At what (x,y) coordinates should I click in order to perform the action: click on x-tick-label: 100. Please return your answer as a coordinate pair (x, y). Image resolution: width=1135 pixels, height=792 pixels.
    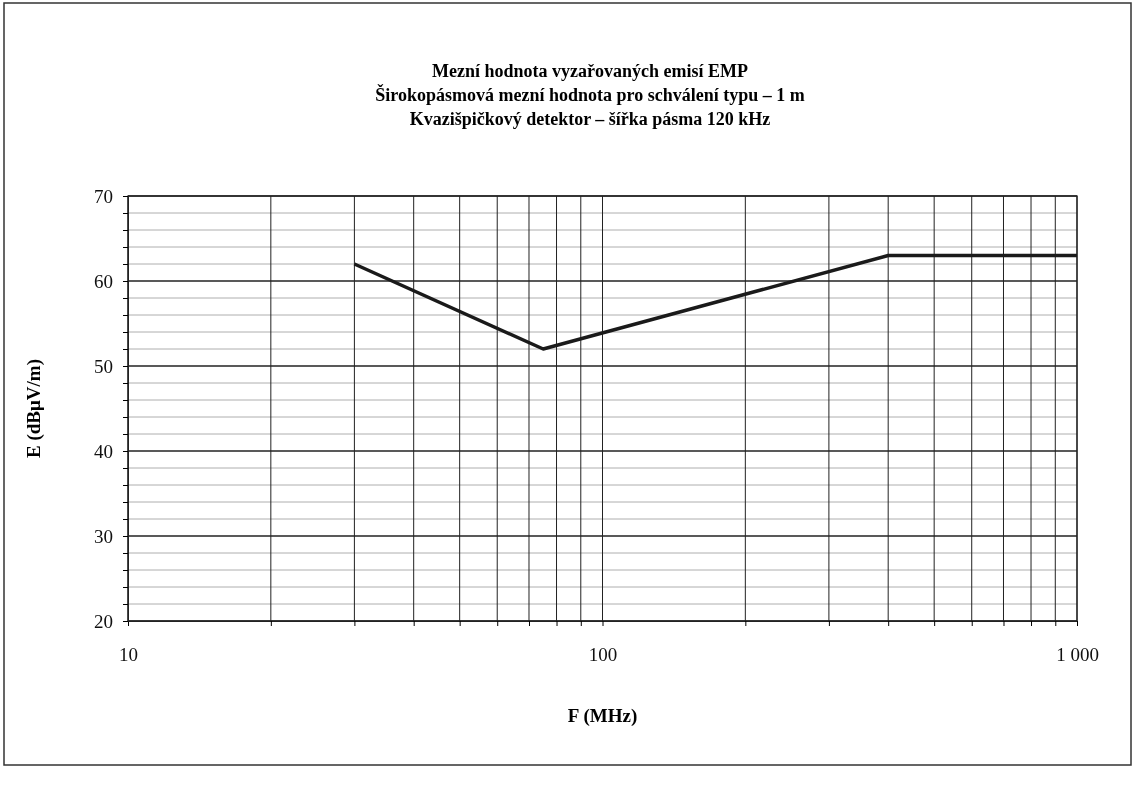
    Looking at the image, I should click on (603, 655).